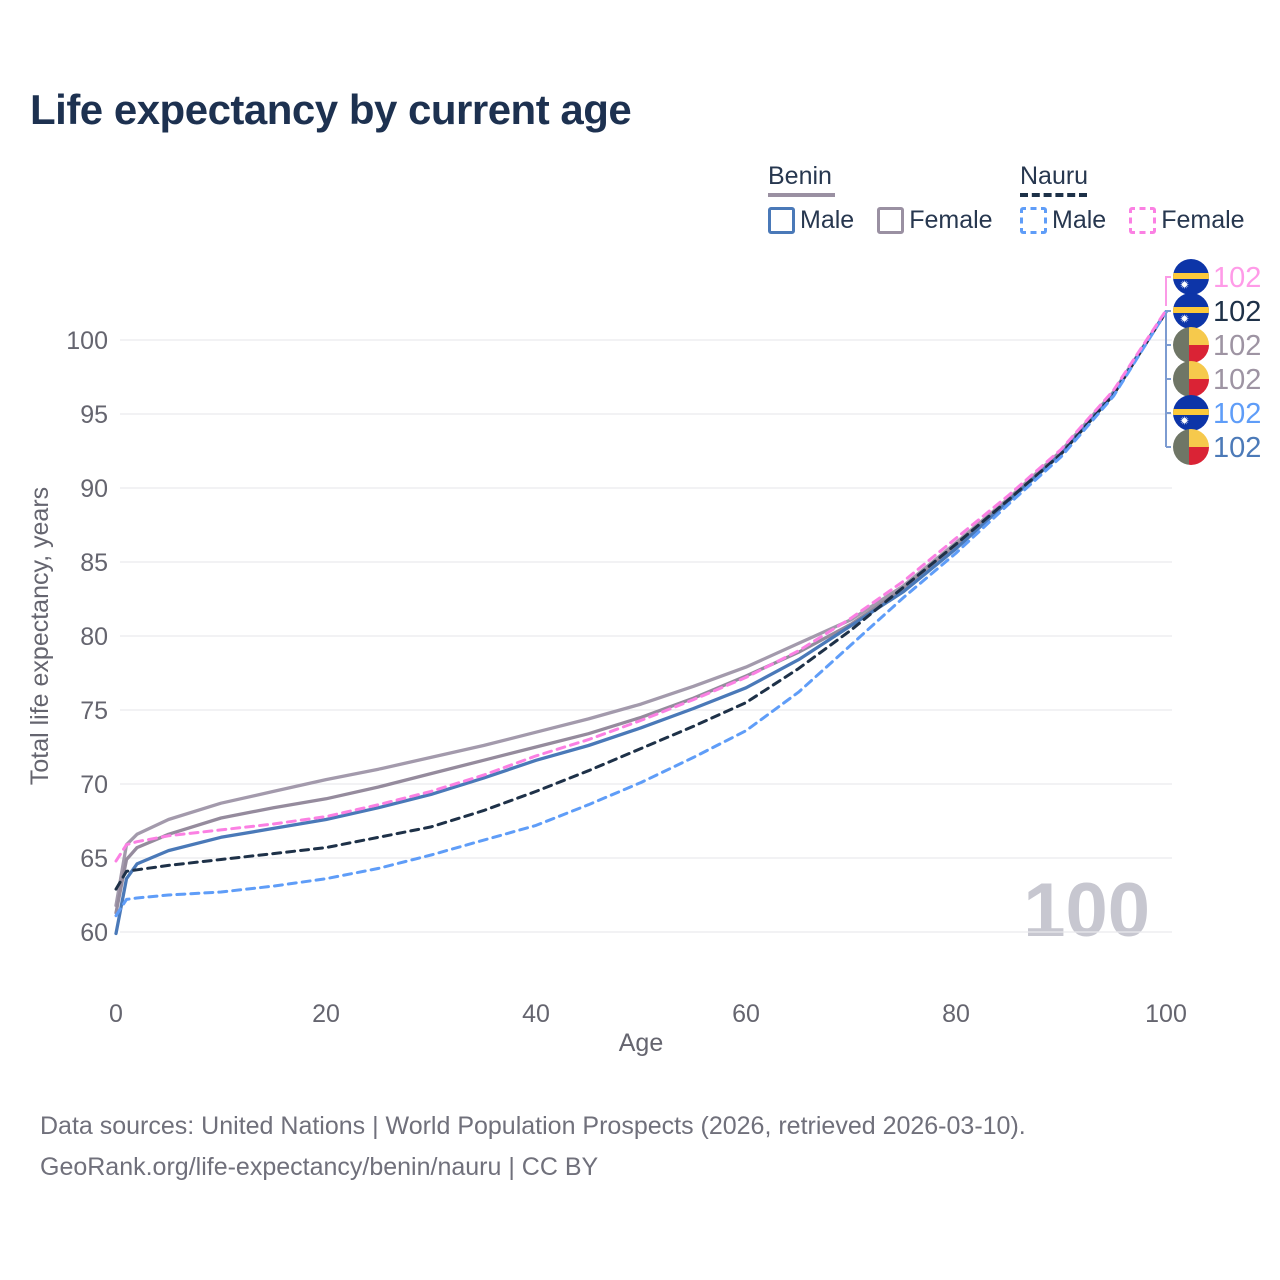  Describe the element at coordinates (1143, 220) in the screenshot. I see `nauru-female-swatch-icon` at that location.